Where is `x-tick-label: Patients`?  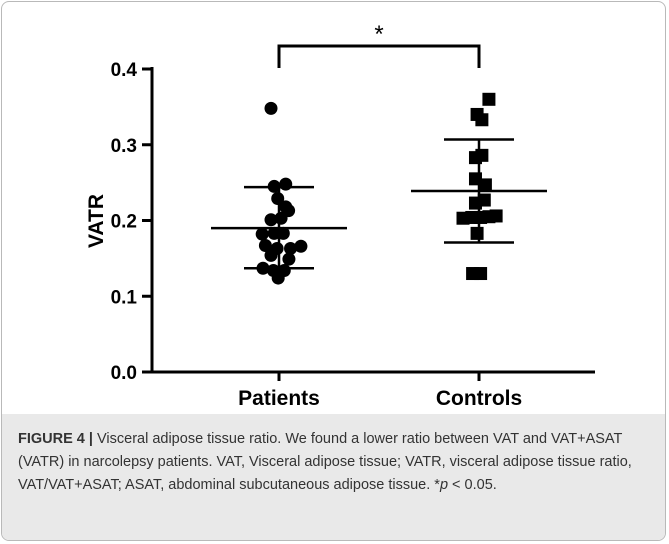
x-tick-label: Patients is located at coordinates (279, 398).